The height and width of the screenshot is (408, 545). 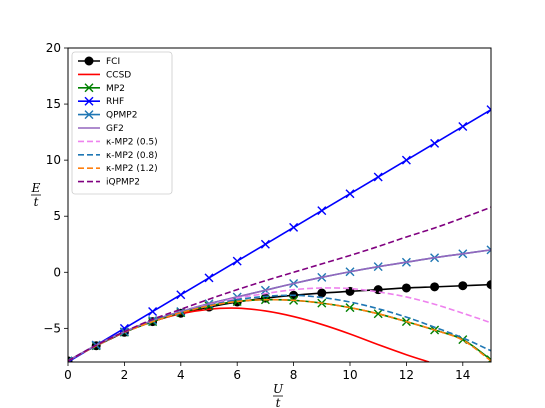 What do you see at coordinates (462, 375) in the screenshot?
I see `x-tick-label: 14` at bounding box center [462, 375].